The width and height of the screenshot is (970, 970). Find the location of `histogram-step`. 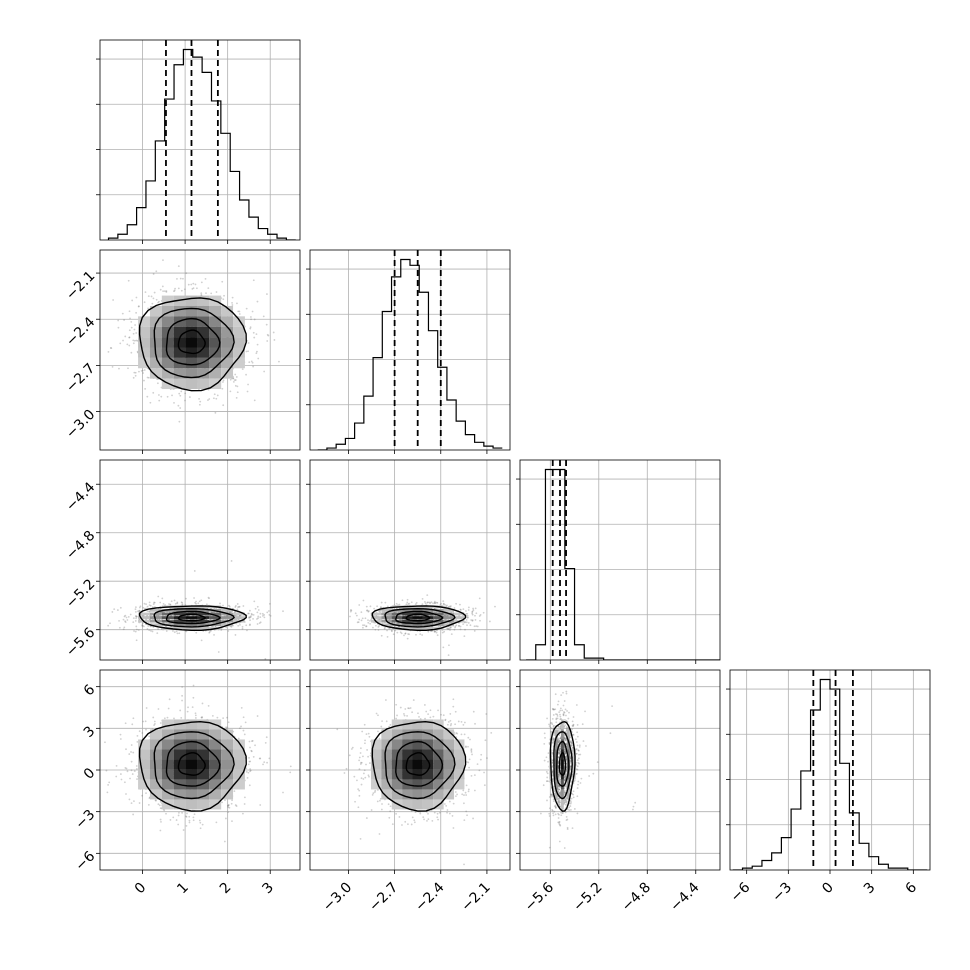

histogram-step is located at coordinates (410, 354).